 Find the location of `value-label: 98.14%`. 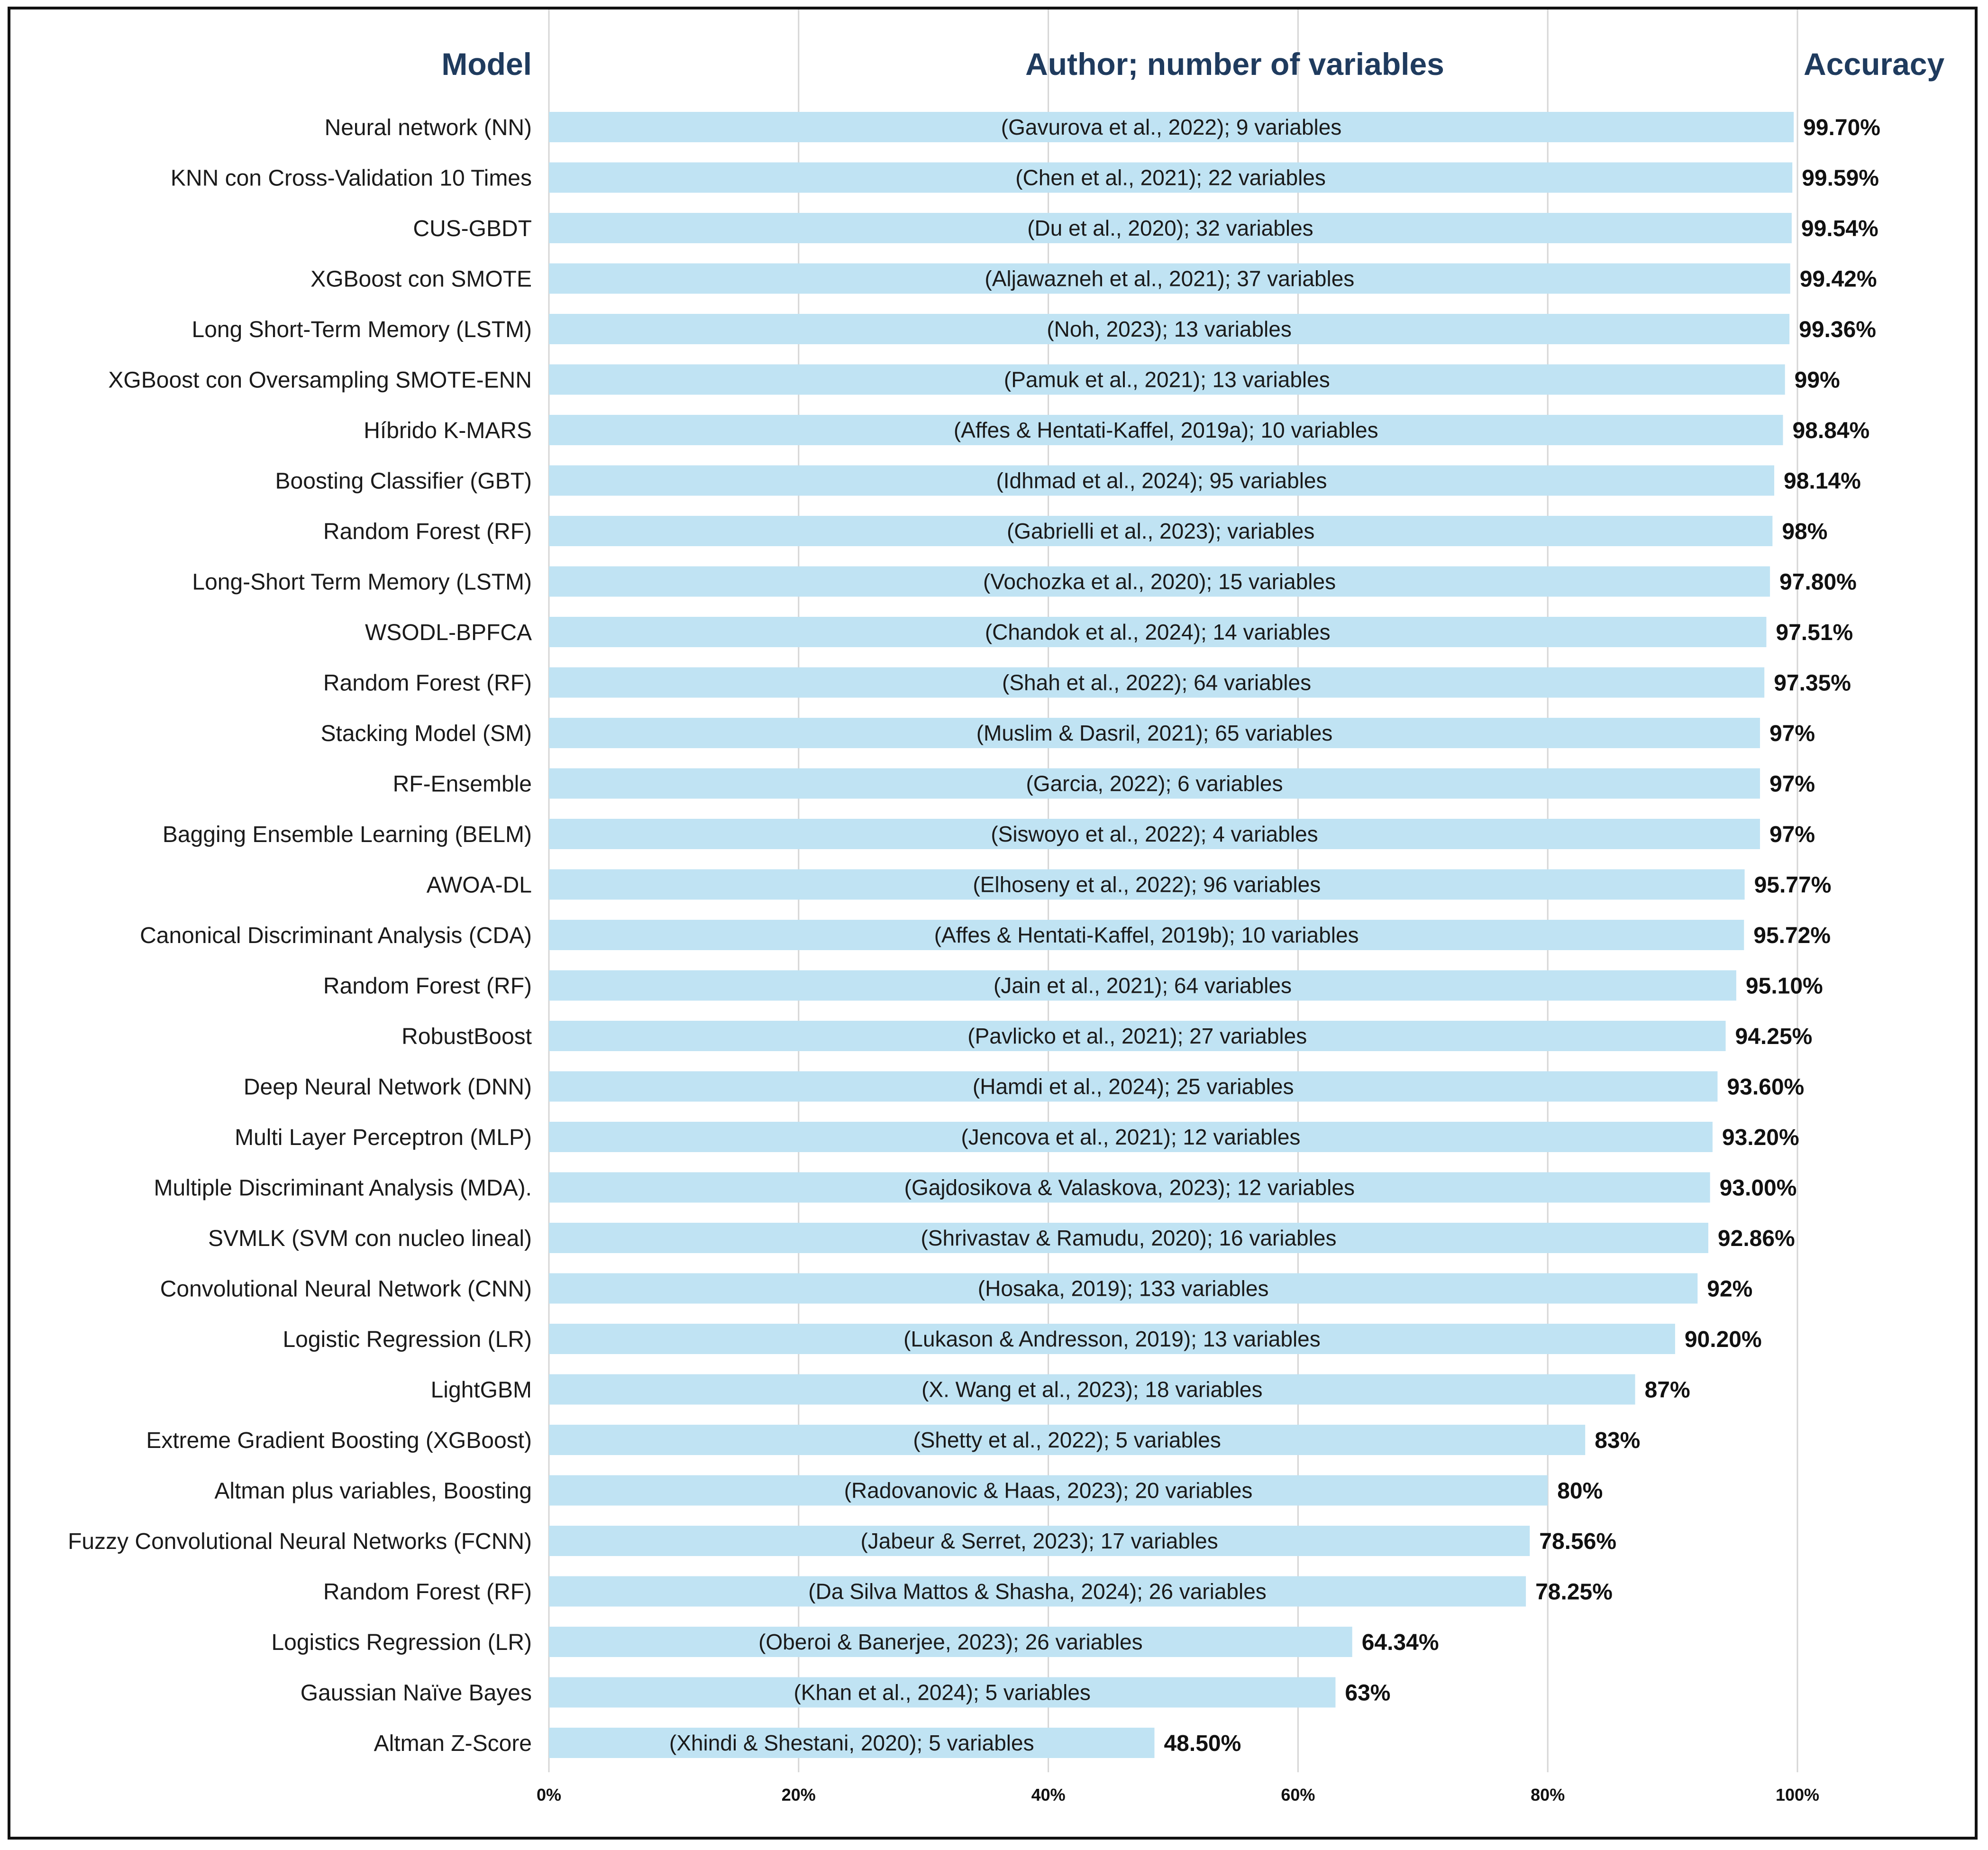

value-label: 98.14% is located at coordinates (1822, 482).